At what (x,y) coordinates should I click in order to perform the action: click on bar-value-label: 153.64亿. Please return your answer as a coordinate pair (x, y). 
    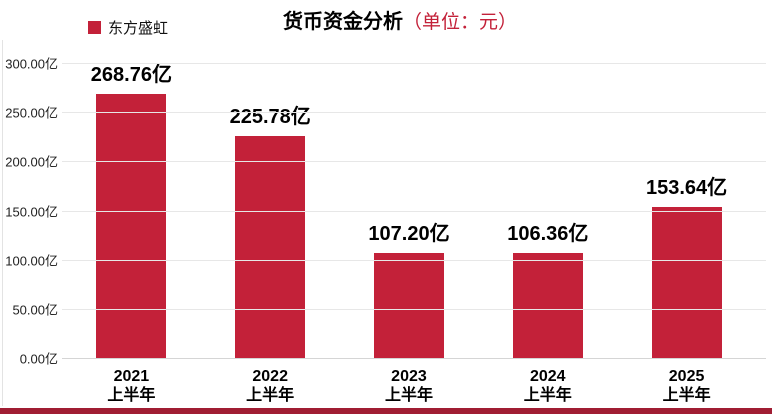
    Looking at the image, I should click on (686, 187).